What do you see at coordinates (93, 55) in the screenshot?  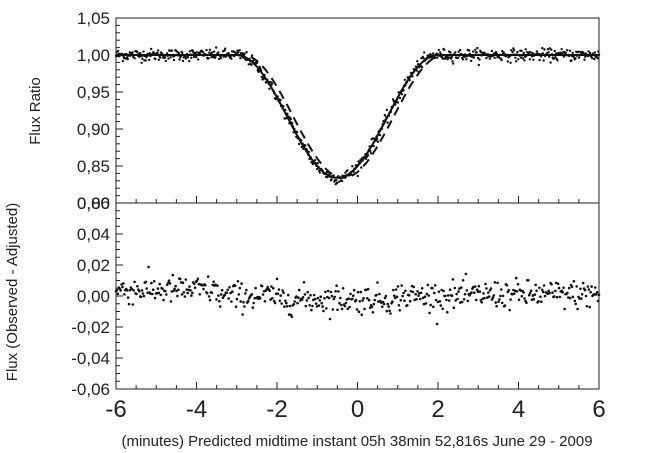 I see `y-tick-label: 1,00` at bounding box center [93, 55].